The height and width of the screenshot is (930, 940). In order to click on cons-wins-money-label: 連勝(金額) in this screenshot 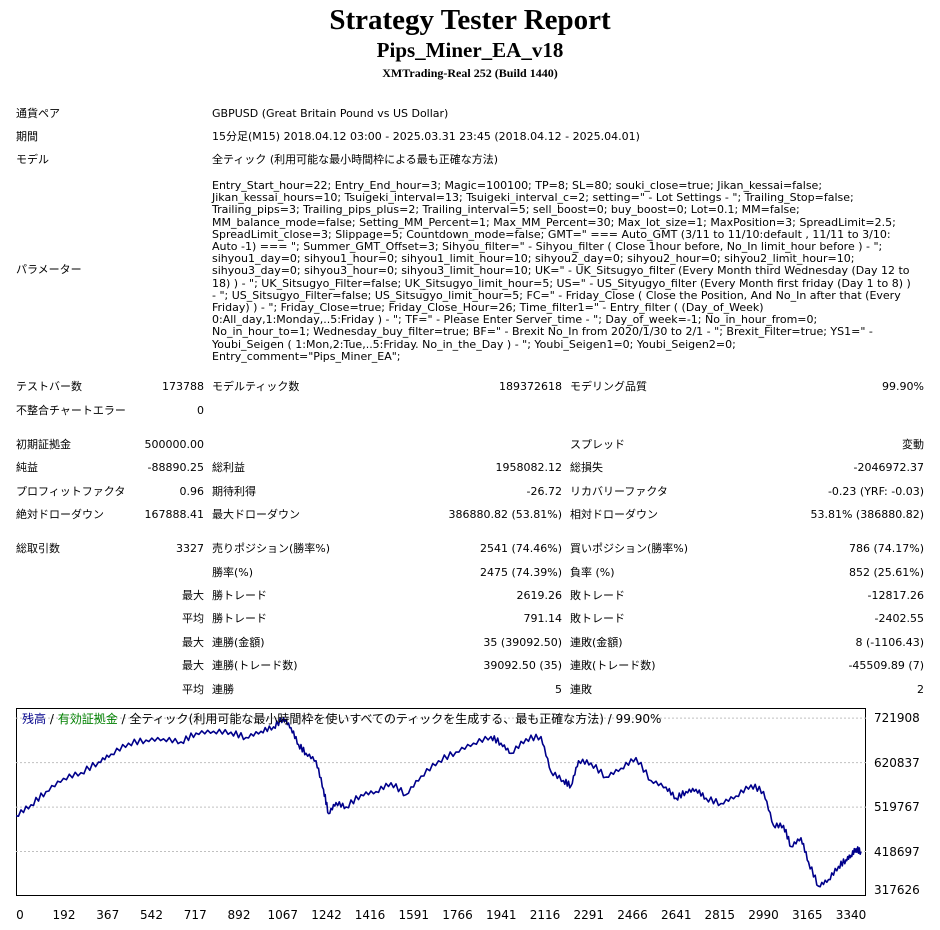, I will do `click(238, 642)`.